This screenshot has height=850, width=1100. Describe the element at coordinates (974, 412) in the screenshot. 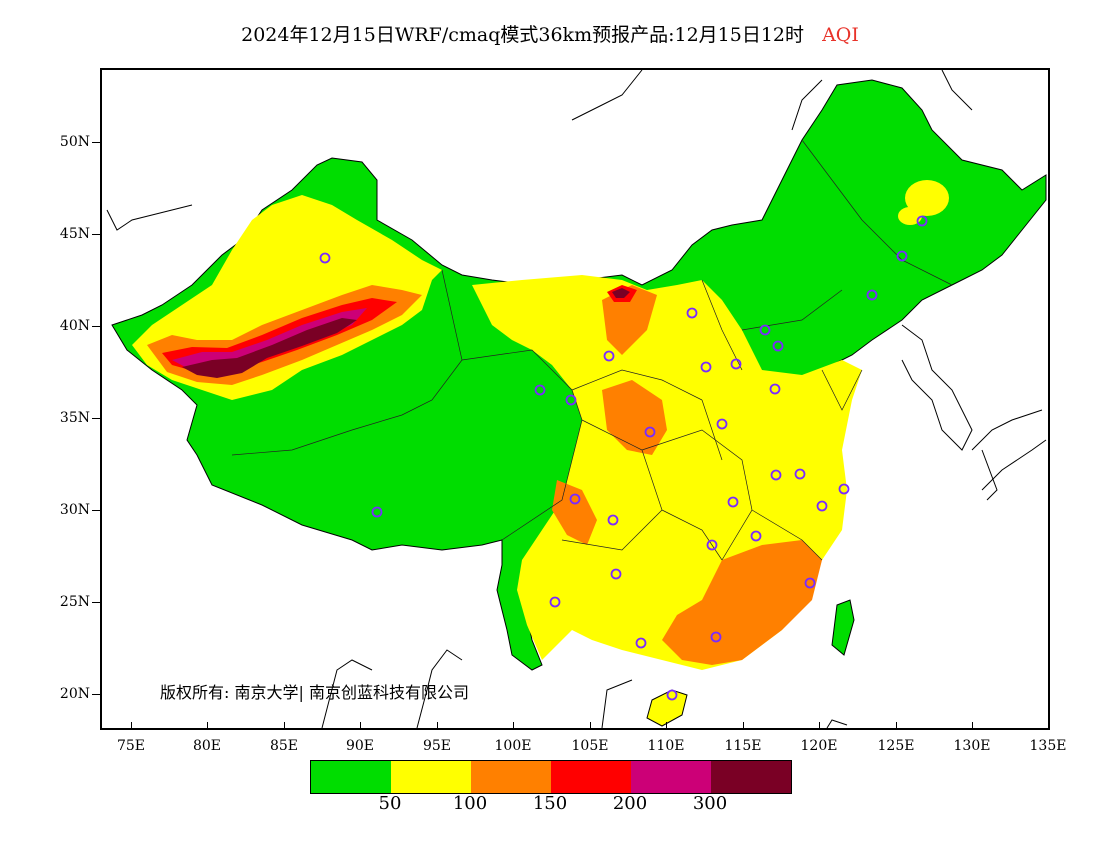

I see `coastline-korea-japan` at that location.